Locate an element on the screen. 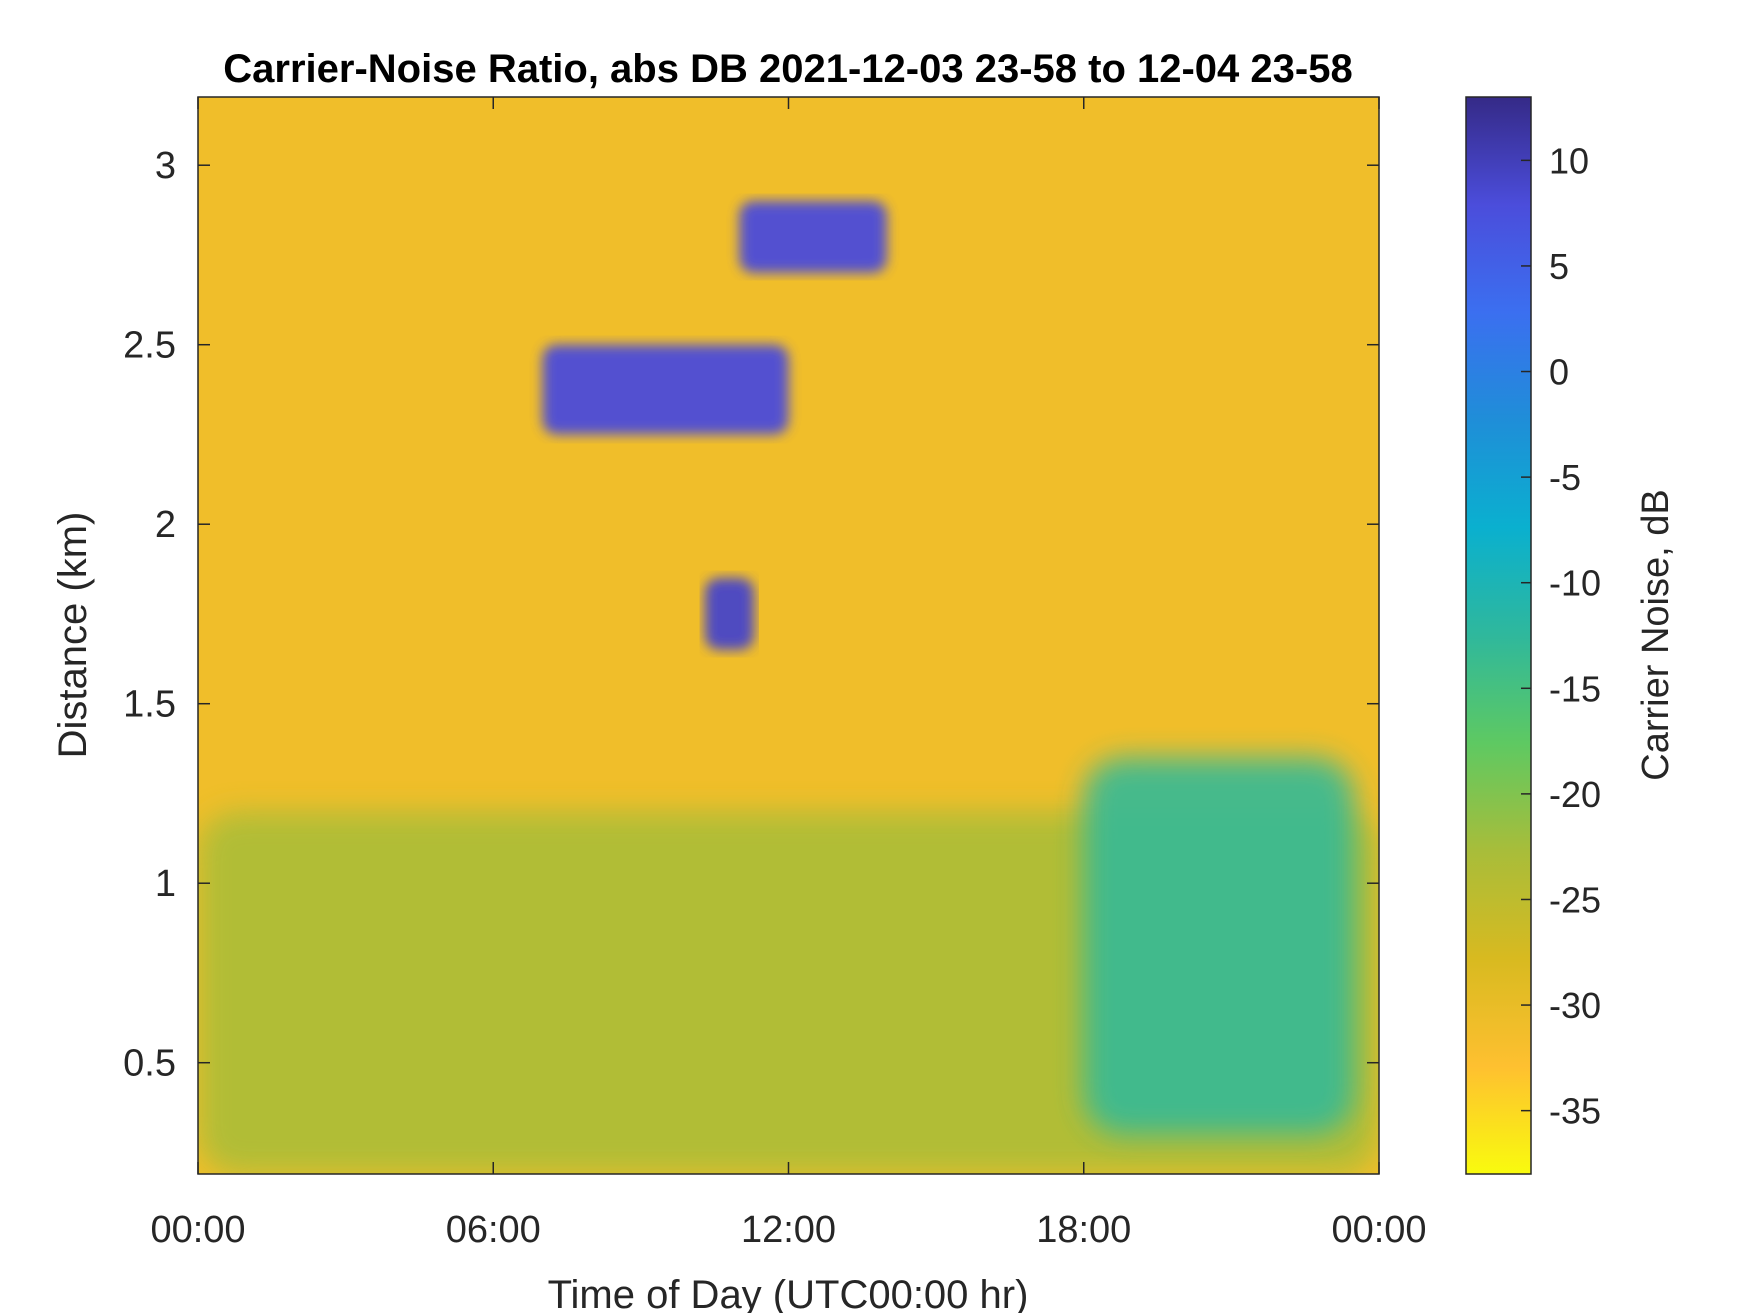 The height and width of the screenshot is (1313, 1750). colorbar-tick-label: 5 is located at coordinates (1559, 266).